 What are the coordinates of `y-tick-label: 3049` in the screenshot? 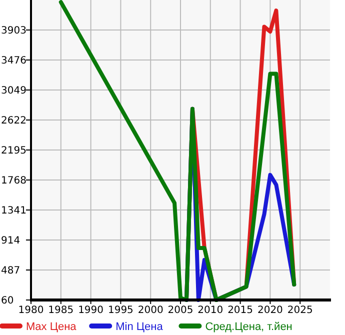 It's located at (13, 91).